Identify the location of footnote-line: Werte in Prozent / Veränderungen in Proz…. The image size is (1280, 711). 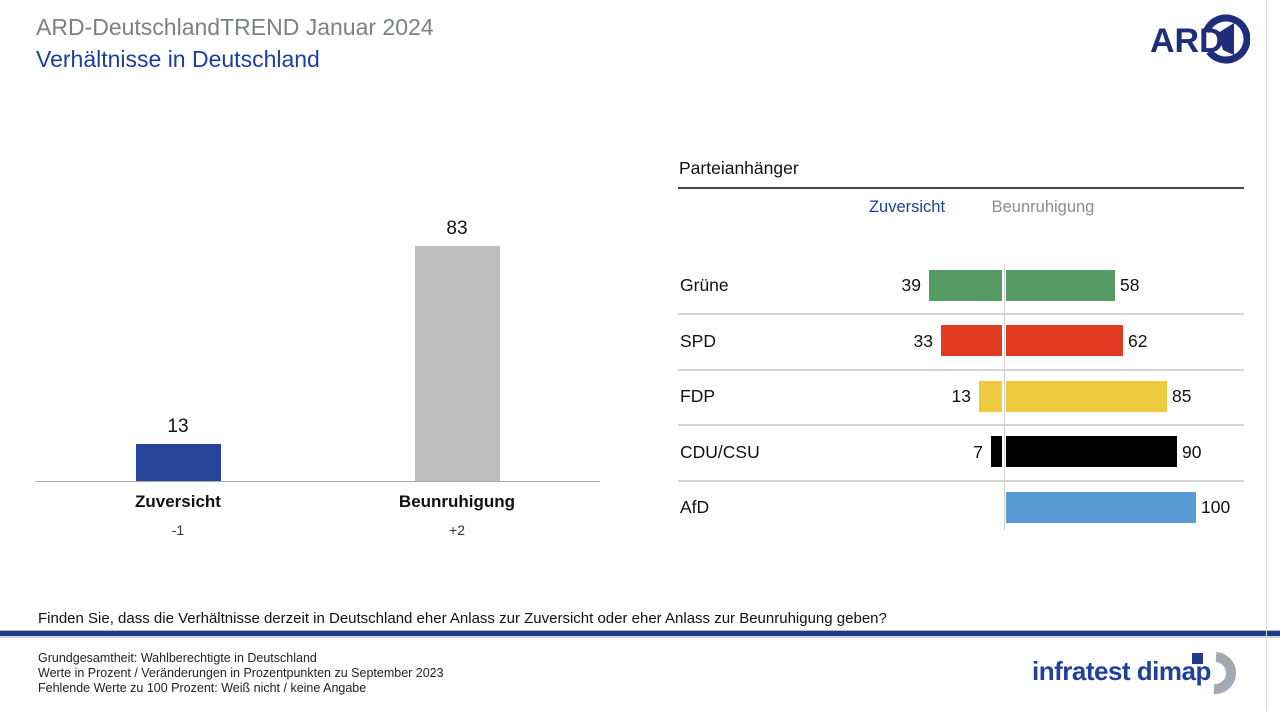
(241, 673).